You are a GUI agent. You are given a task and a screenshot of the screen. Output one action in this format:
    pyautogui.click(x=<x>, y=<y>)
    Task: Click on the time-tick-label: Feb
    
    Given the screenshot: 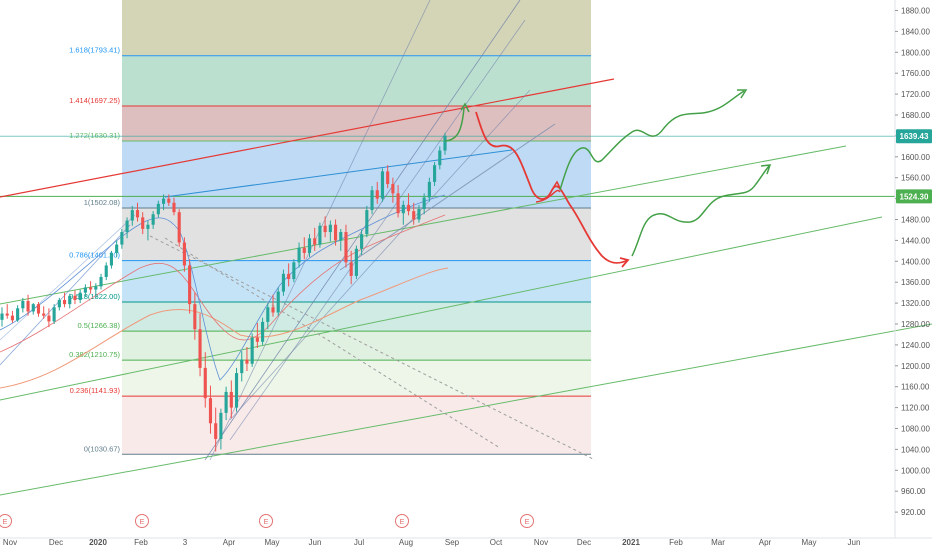 What is the action you would take?
    pyautogui.click(x=141, y=542)
    